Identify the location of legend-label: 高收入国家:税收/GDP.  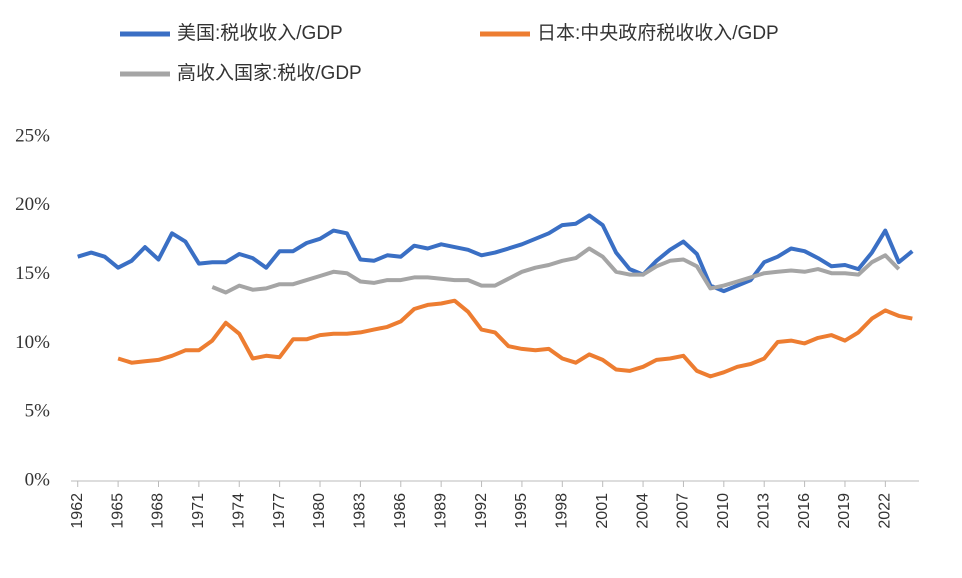
(269, 73).